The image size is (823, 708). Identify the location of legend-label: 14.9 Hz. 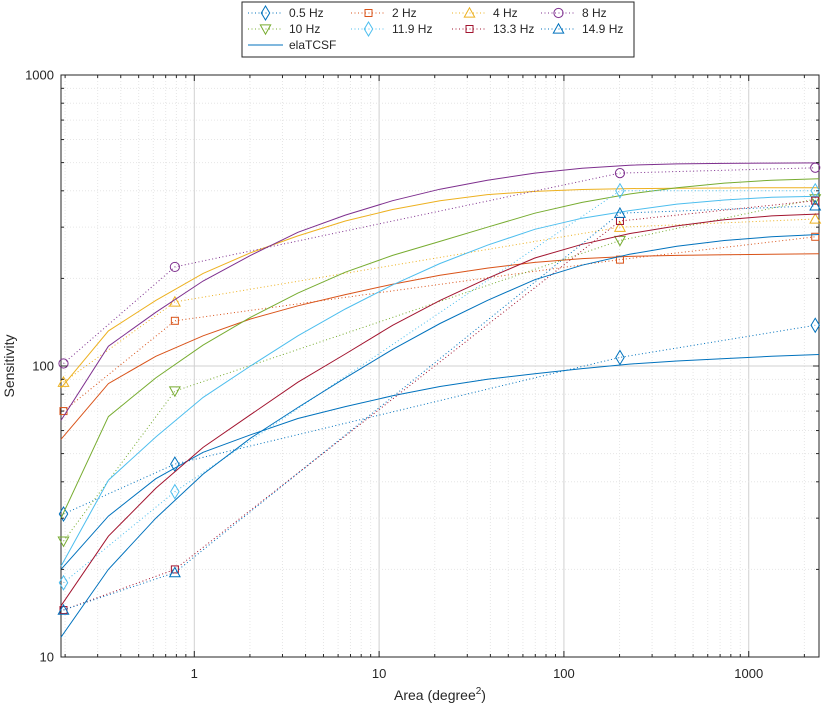
(602, 29).